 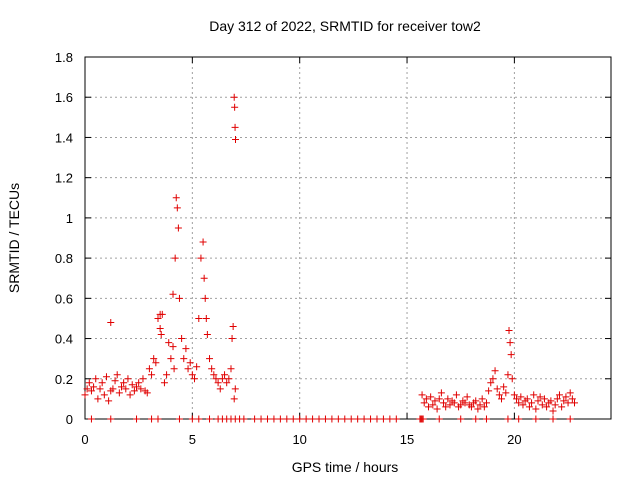 What do you see at coordinates (64, 97) in the screenshot?
I see `y-tick-label: 1.6` at bounding box center [64, 97].